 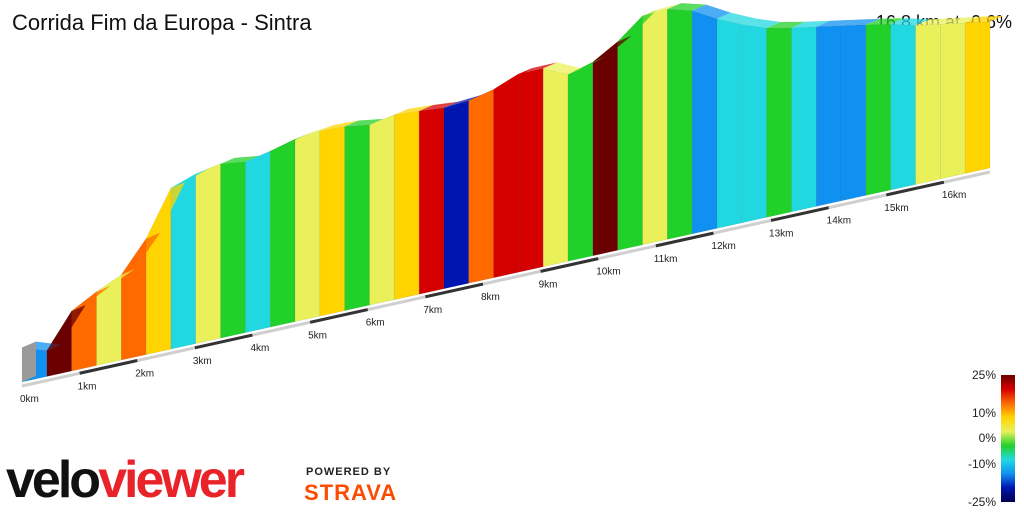 I want to click on scale-tick-label: 25%, so click(x=984, y=375).